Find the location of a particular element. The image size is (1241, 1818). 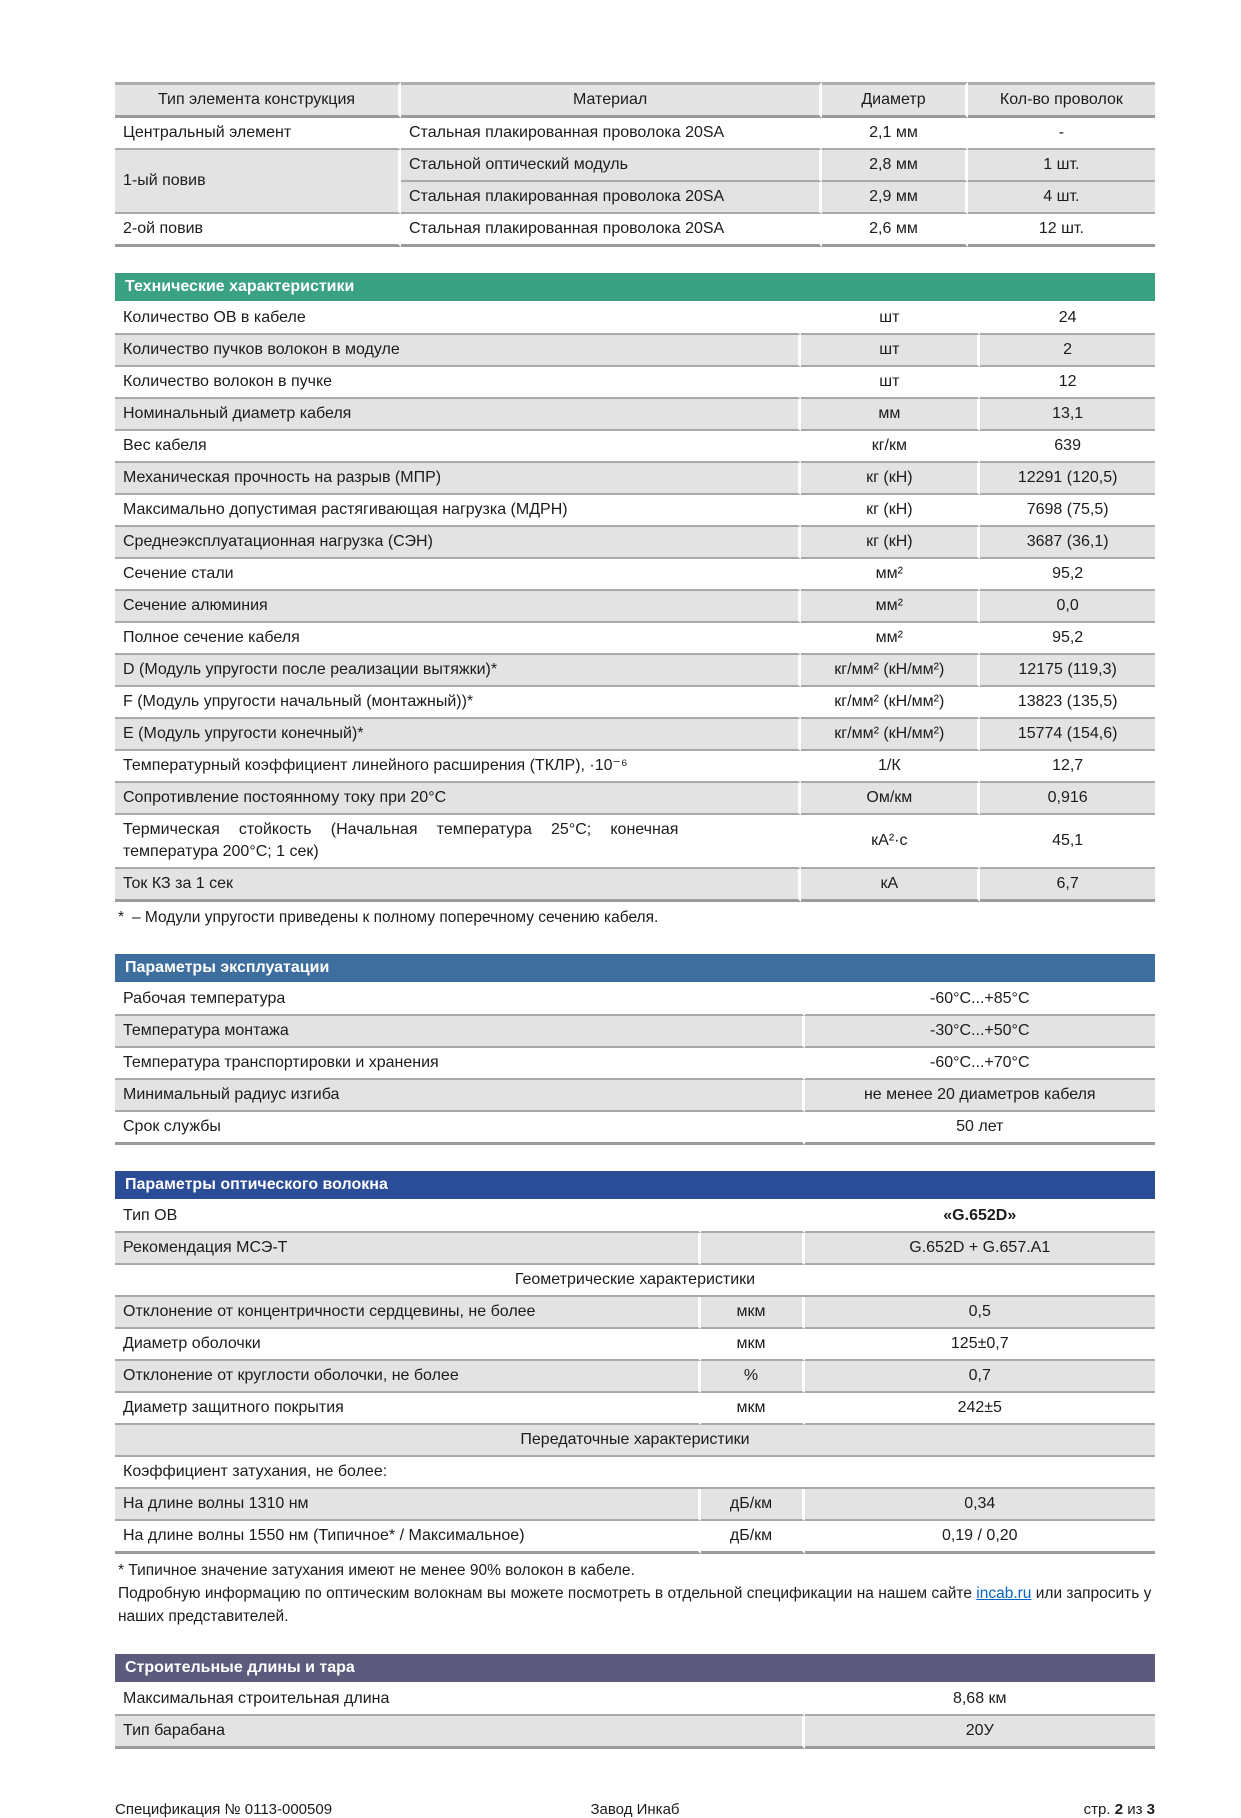

row-label: Температура транспортировки и хранения is located at coordinates (460, 1064).